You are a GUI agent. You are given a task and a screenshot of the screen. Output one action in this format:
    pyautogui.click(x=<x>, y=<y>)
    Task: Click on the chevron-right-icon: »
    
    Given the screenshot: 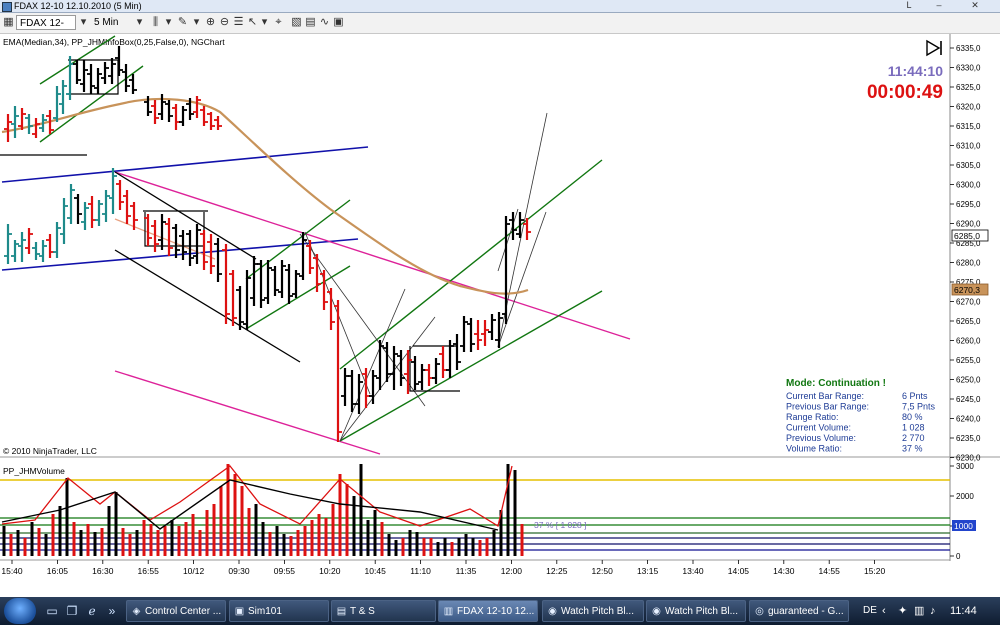 What is the action you would take?
    pyautogui.click(x=112, y=611)
    